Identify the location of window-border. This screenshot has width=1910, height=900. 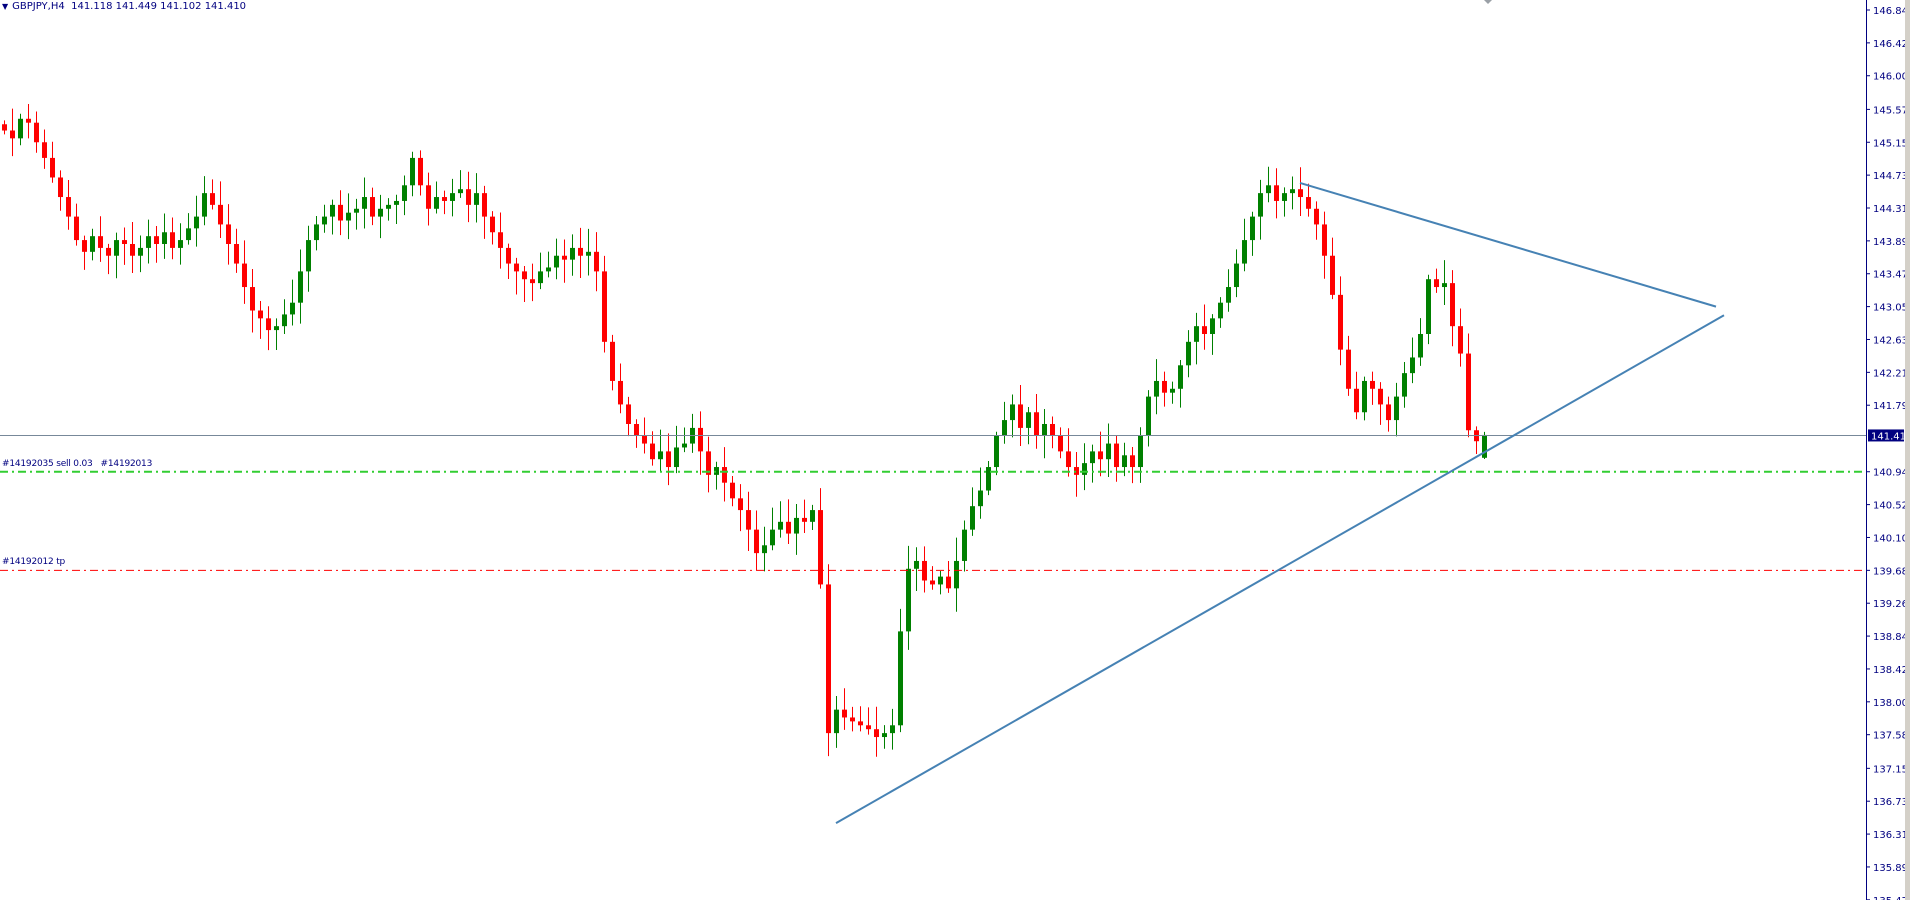
(1907, 450).